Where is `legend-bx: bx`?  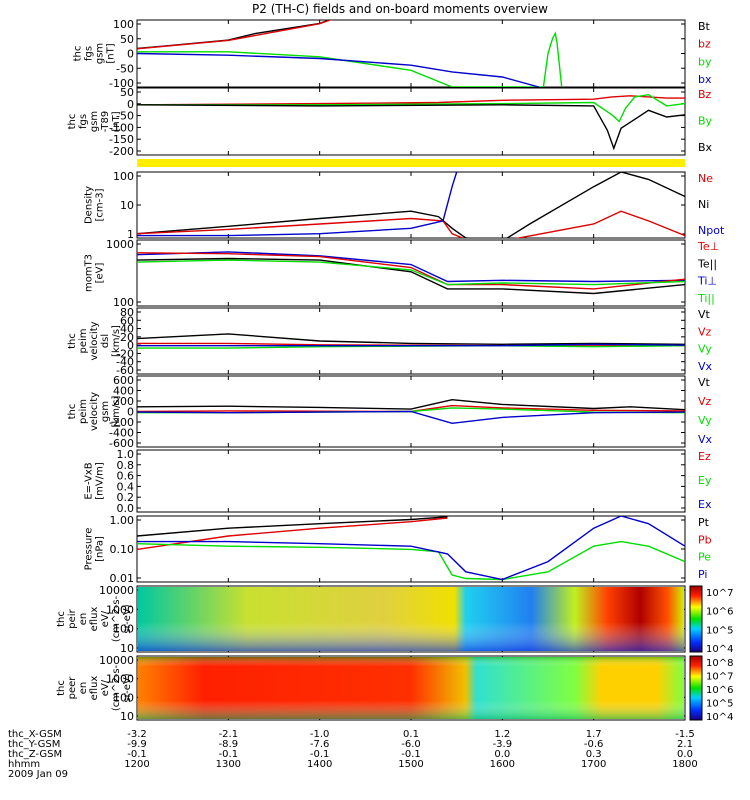
legend-bx: bx is located at coordinates (705, 79).